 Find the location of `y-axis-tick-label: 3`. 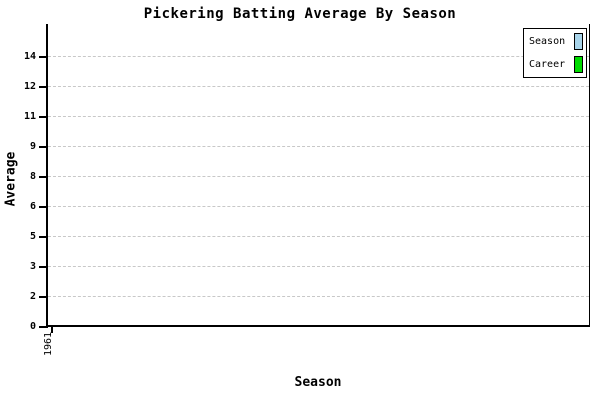

y-axis-tick-label: 3 is located at coordinates (32, 266).